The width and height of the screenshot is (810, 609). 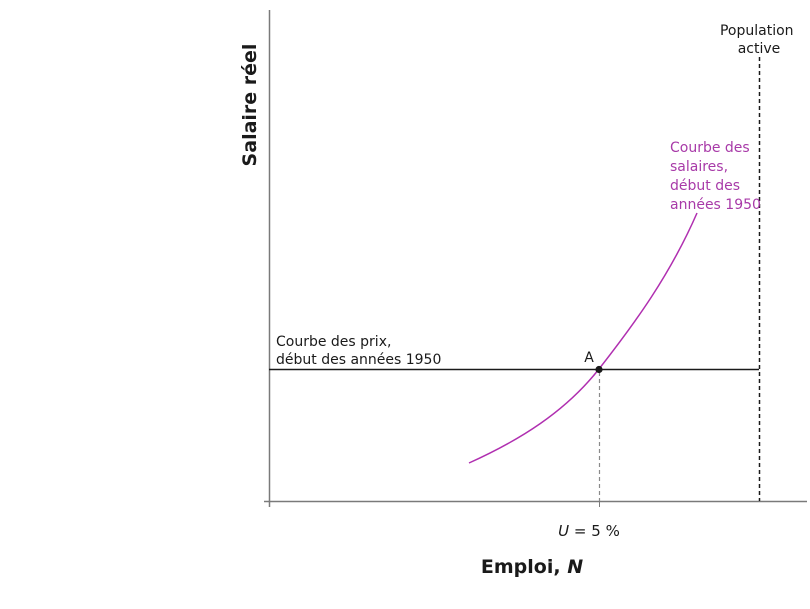 I want to click on wage-curve, so click(x=583, y=338).